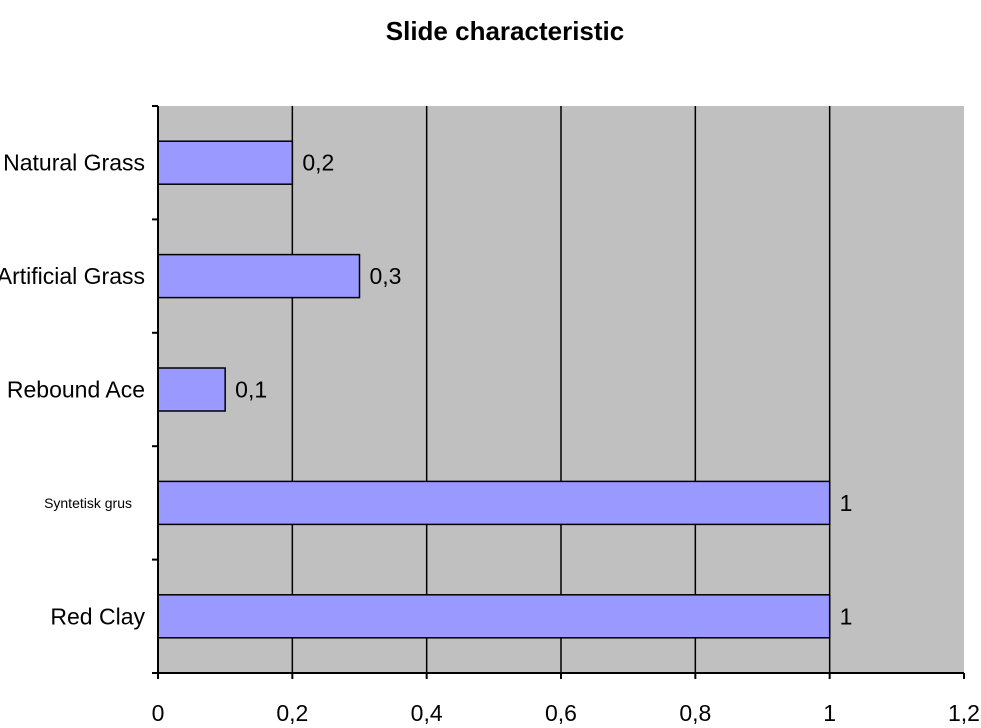 The width and height of the screenshot is (981, 728). Describe the element at coordinates (386, 276) in the screenshot. I see `data-label: 0,3` at that location.